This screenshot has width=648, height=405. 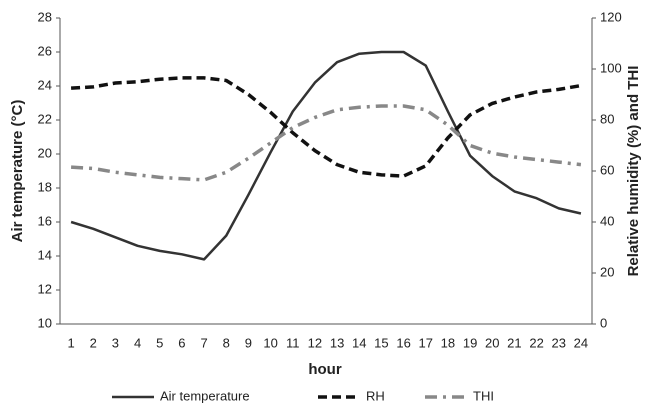 What do you see at coordinates (203, 342) in the screenshot?
I see `x-tick-label: 7` at bounding box center [203, 342].